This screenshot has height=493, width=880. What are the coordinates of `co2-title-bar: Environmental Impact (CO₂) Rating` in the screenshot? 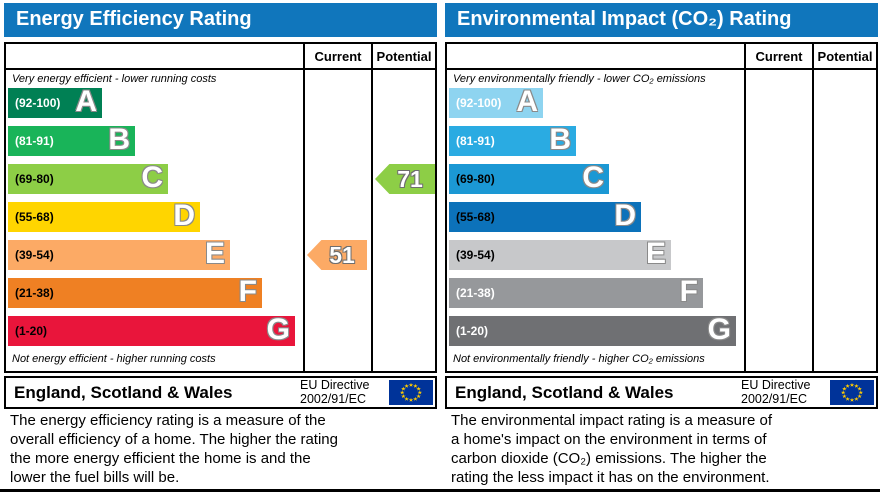 It's located at (661, 20).